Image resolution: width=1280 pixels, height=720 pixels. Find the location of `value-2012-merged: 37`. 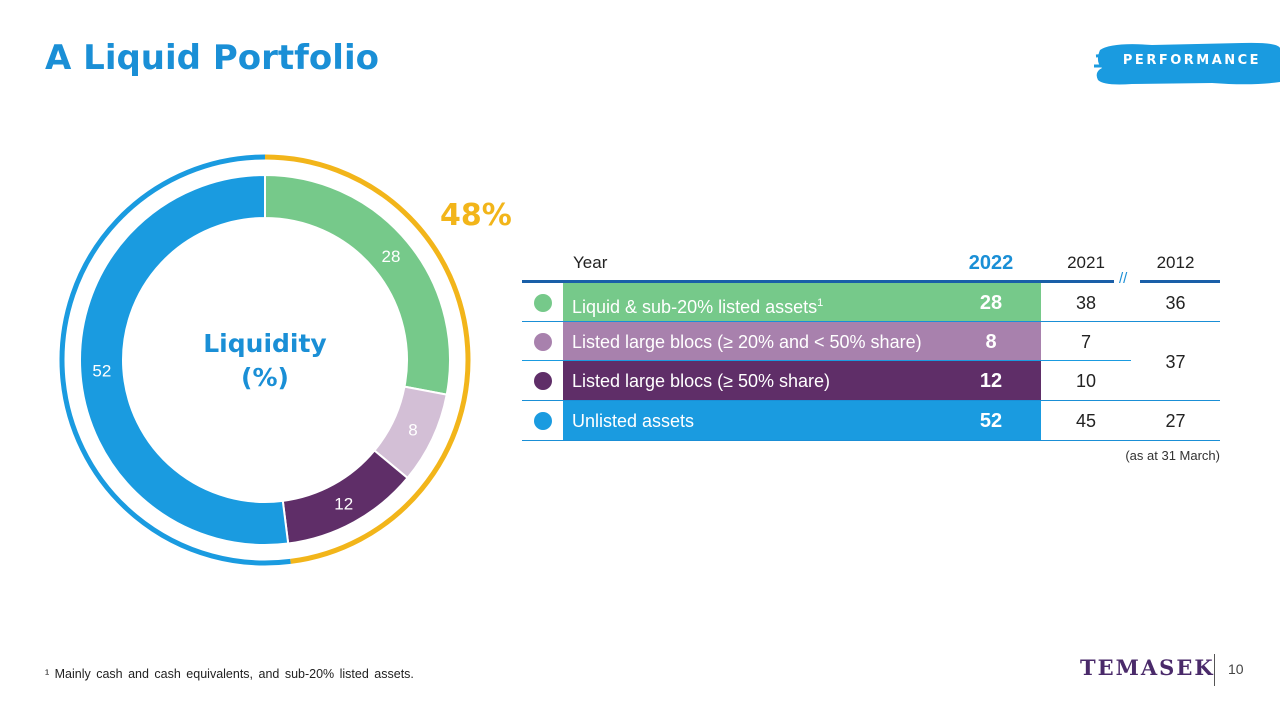

value-2012-merged: 37 is located at coordinates (1175, 362).